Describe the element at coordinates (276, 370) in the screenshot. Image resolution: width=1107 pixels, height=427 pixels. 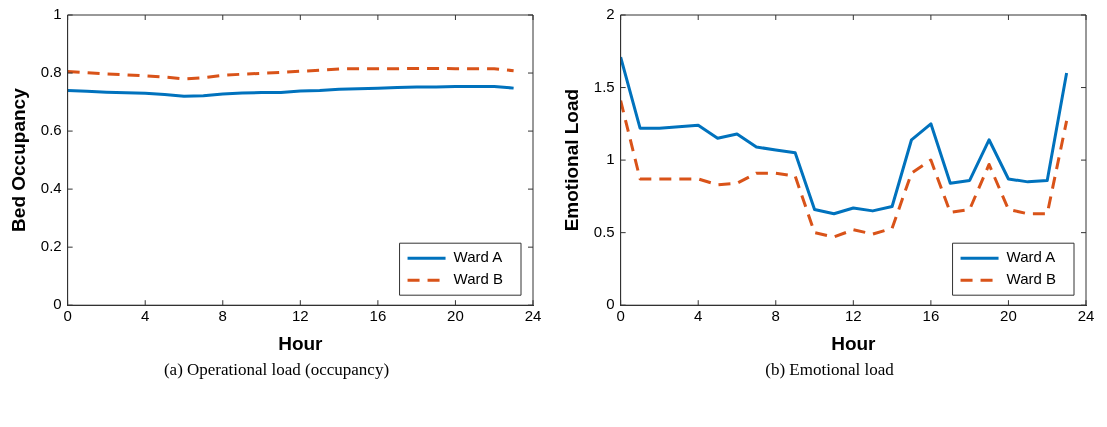
I see `text: (a) Operational load (occupancy)` at that location.